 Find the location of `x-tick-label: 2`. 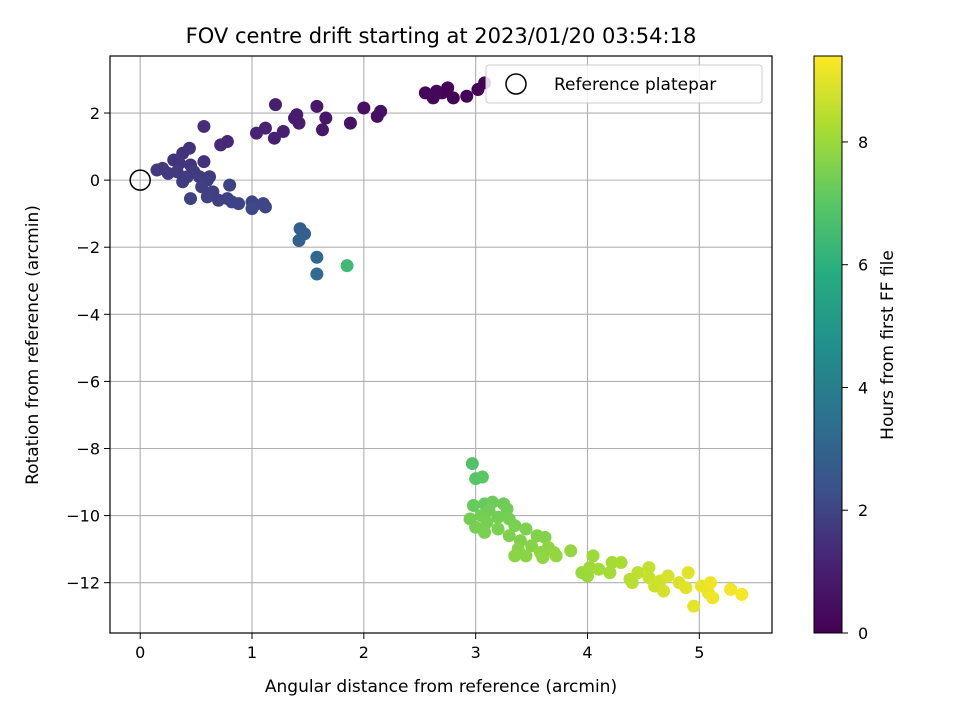

x-tick-label: 2 is located at coordinates (364, 652).